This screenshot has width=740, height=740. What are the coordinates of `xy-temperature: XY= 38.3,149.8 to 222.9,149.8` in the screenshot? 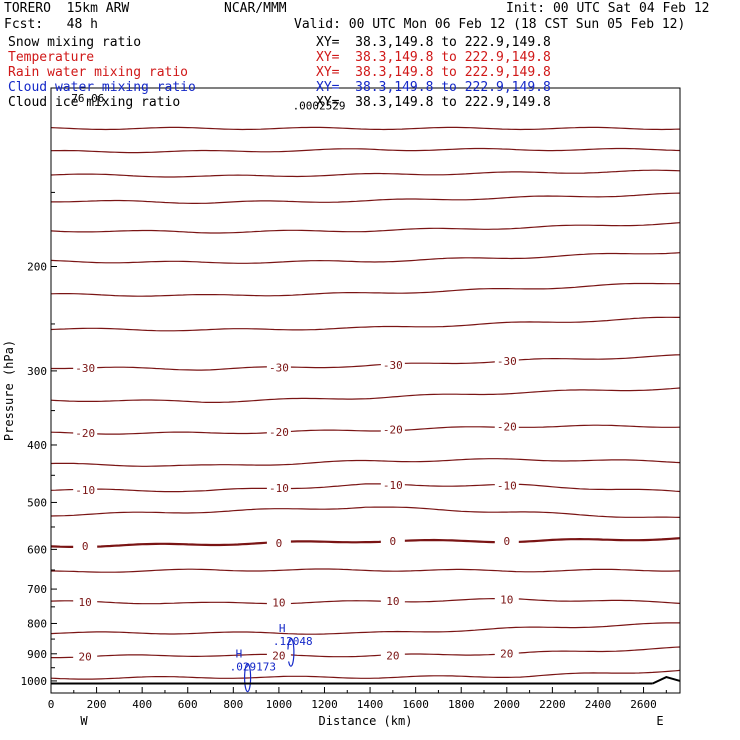 It's located at (433, 57).